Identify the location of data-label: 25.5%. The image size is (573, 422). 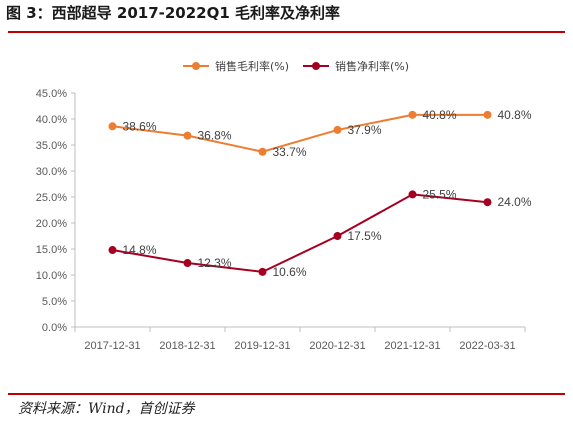
(440, 194).